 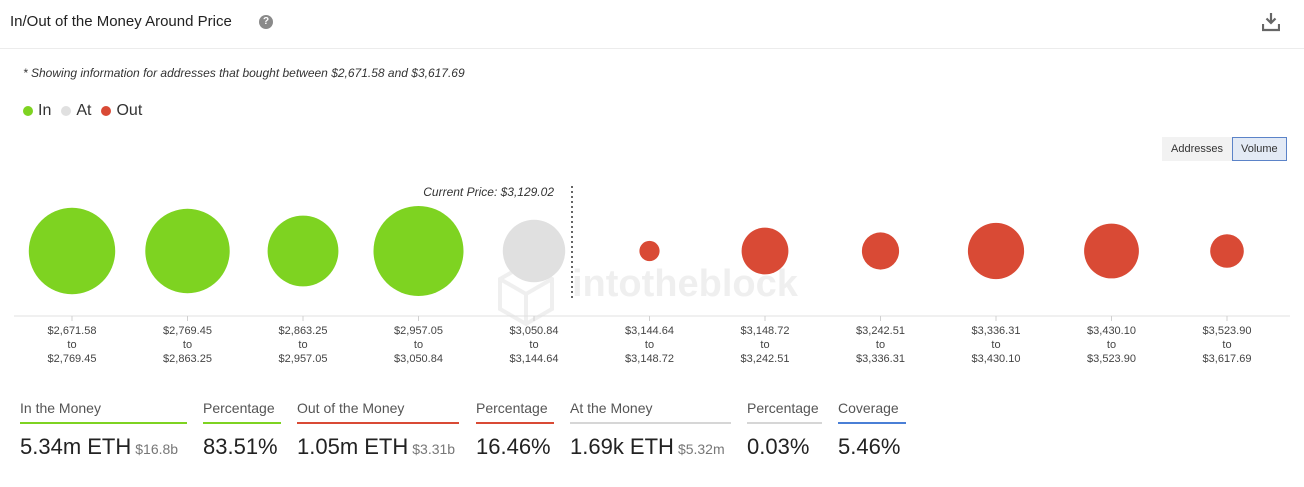 What do you see at coordinates (76, 446) in the screenshot?
I see `stat-main: 5.34m ETH` at bounding box center [76, 446].